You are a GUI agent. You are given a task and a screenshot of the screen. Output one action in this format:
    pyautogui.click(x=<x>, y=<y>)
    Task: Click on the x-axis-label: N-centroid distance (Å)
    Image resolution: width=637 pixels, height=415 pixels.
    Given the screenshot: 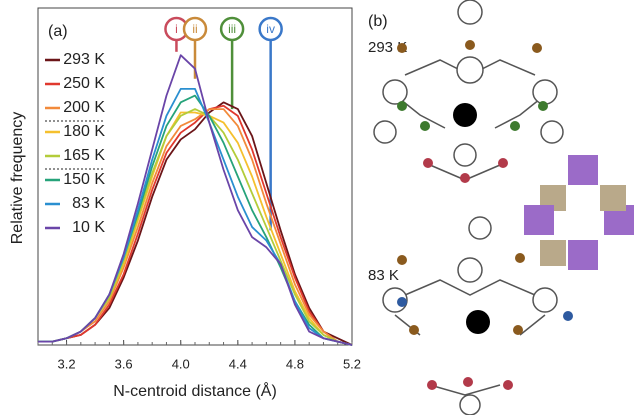 What is the action you would take?
    pyautogui.click(x=195, y=390)
    